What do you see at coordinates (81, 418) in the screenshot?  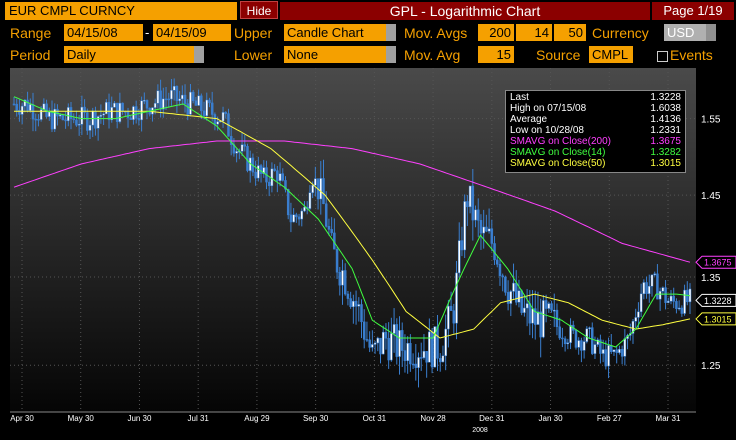 I see `x-tick-label: May 30` at bounding box center [81, 418].